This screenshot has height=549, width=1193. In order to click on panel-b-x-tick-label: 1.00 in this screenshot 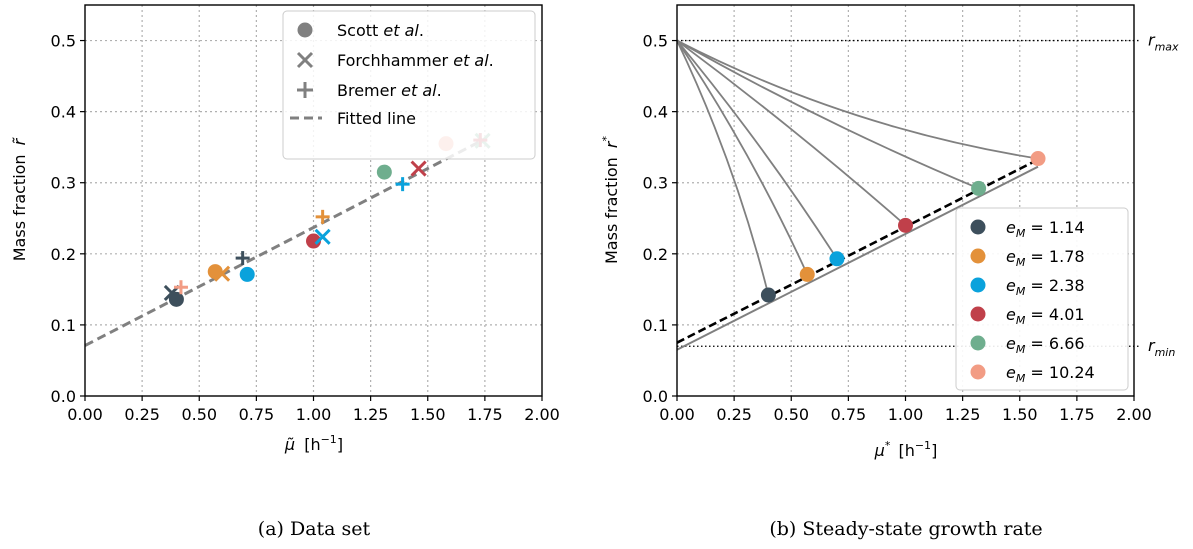, I will do `click(906, 414)`.